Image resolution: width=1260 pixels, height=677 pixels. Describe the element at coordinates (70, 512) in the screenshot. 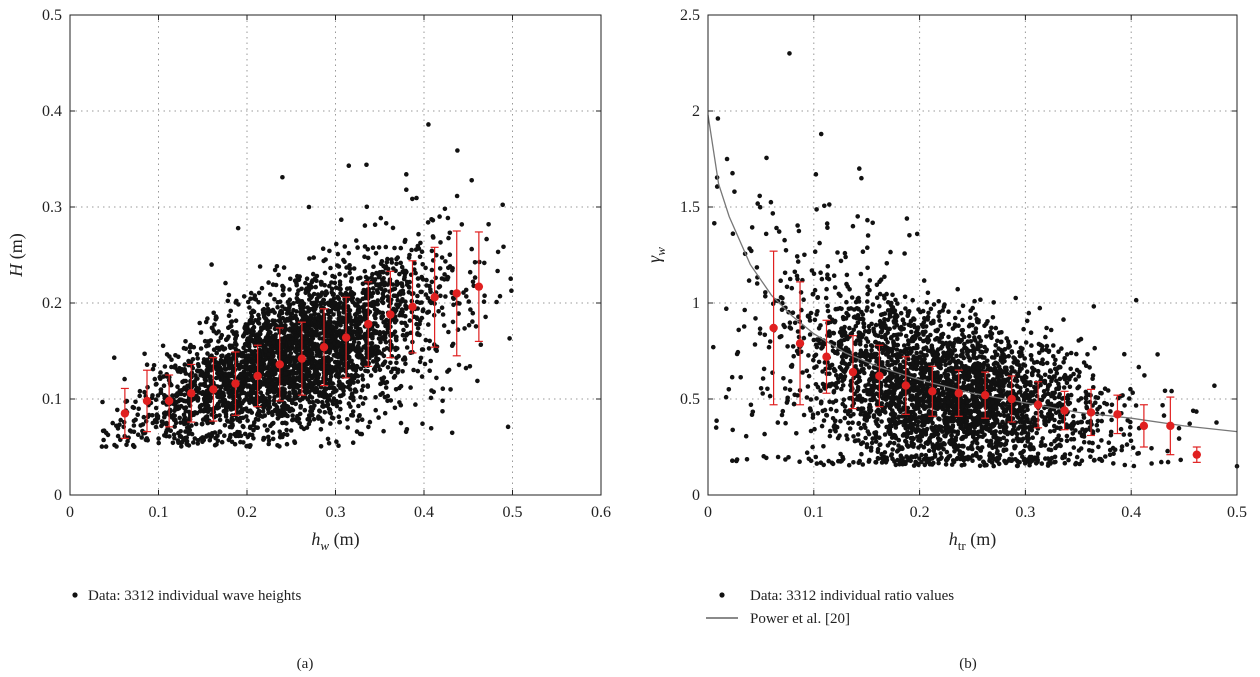

I see `panel-a-x-tick-label: 0` at that location.